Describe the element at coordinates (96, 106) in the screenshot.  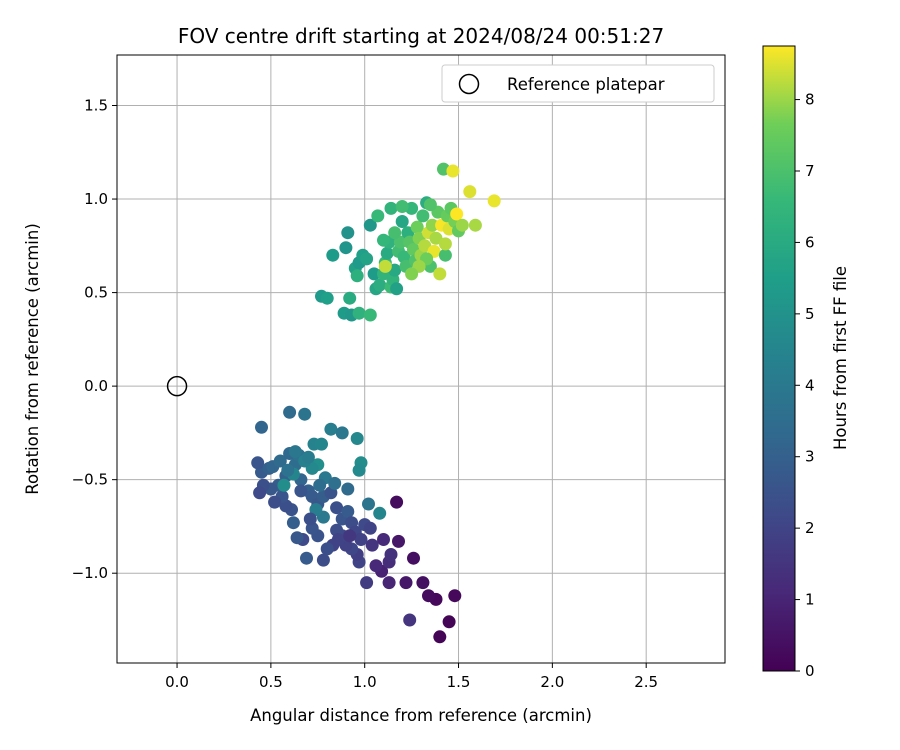
I see `y-tick-label: 1.5` at that location.